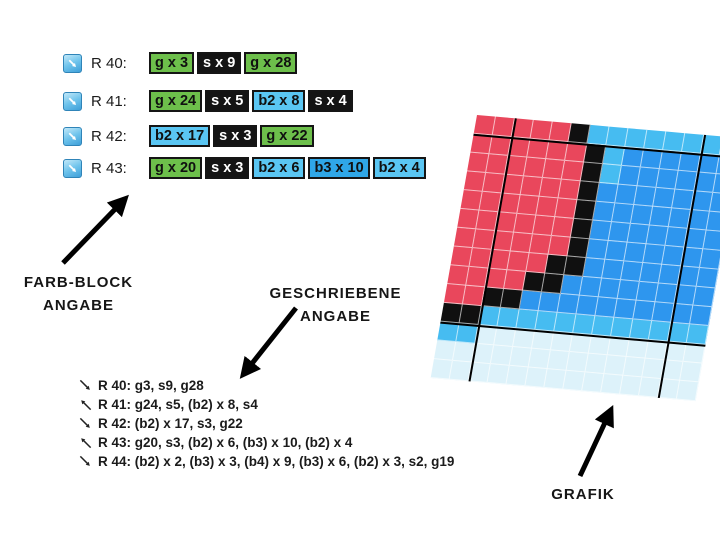  I want to click on color-block: s x 4, so click(330, 101).